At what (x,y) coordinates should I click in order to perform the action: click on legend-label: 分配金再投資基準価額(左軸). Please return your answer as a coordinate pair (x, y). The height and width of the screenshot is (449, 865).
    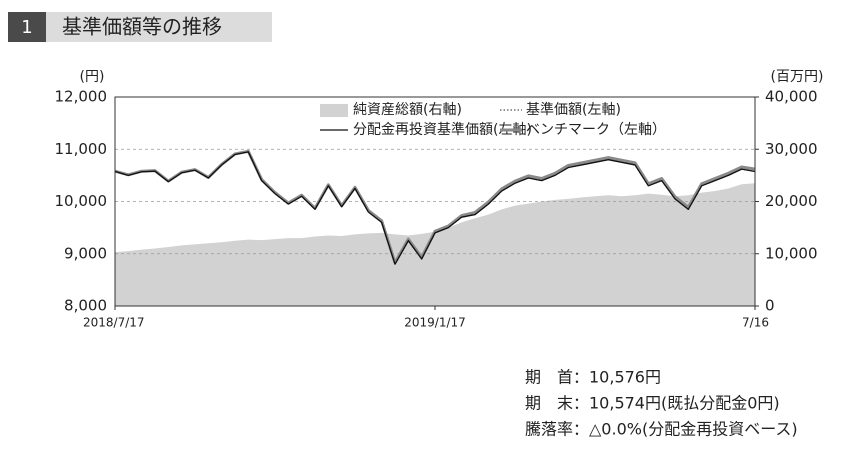
    Looking at the image, I should click on (442, 129).